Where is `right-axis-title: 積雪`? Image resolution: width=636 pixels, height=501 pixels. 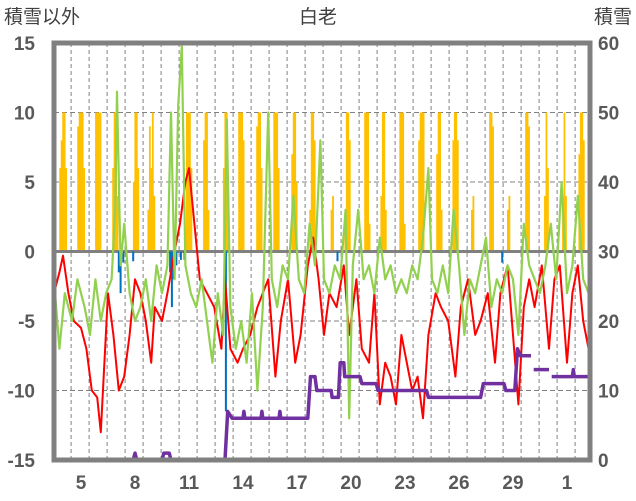 right-axis-title: 積雪 is located at coordinates (613, 17).